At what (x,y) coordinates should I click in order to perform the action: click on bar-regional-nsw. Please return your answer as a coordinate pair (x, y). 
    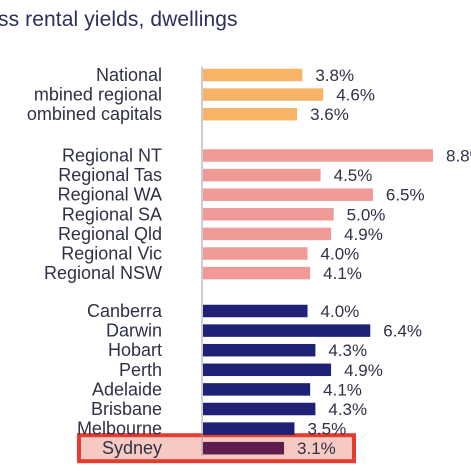
    Looking at the image, I should click on (257, 273).